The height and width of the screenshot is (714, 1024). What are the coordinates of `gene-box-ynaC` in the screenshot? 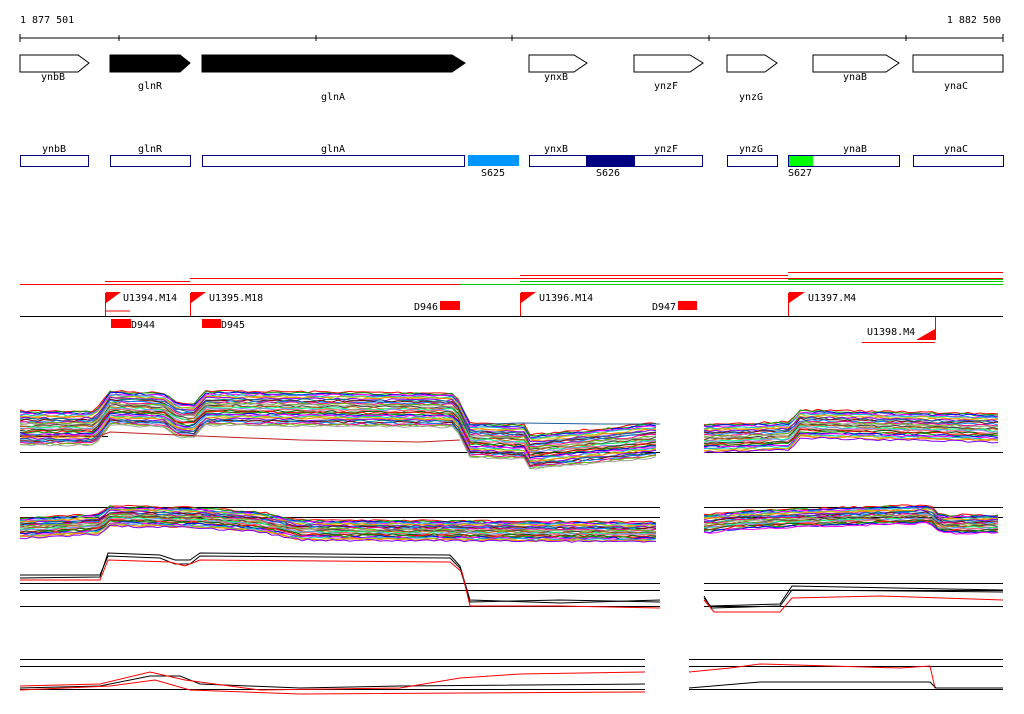 It's located at (958, 161).